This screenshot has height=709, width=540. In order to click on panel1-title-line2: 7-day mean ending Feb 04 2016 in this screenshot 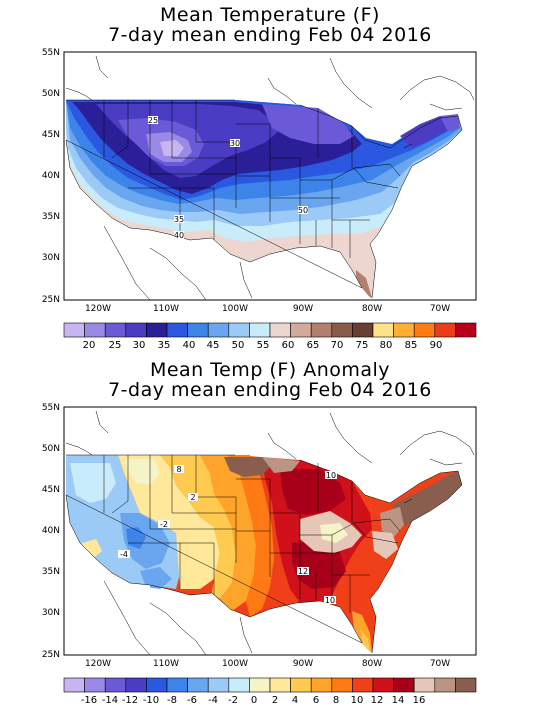, I will do `click(270, 35)`.